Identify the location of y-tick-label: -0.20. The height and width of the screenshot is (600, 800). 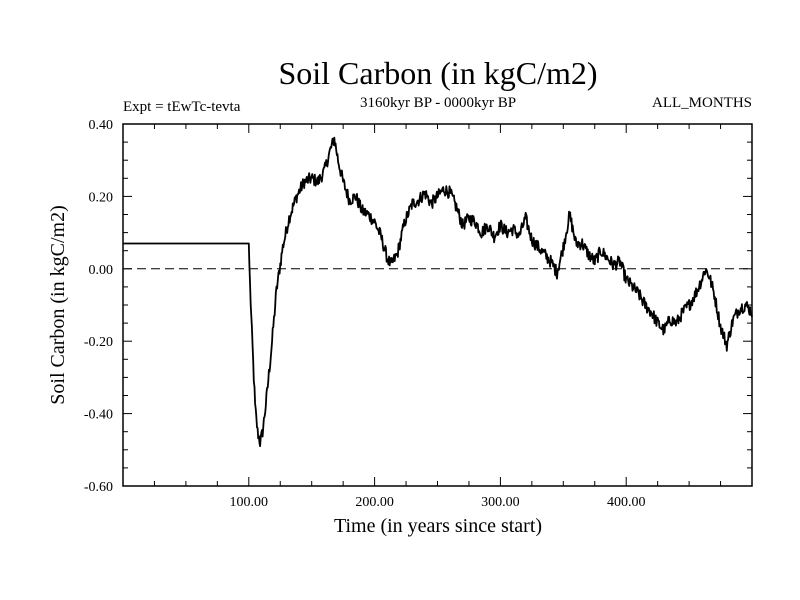
(98, 342).